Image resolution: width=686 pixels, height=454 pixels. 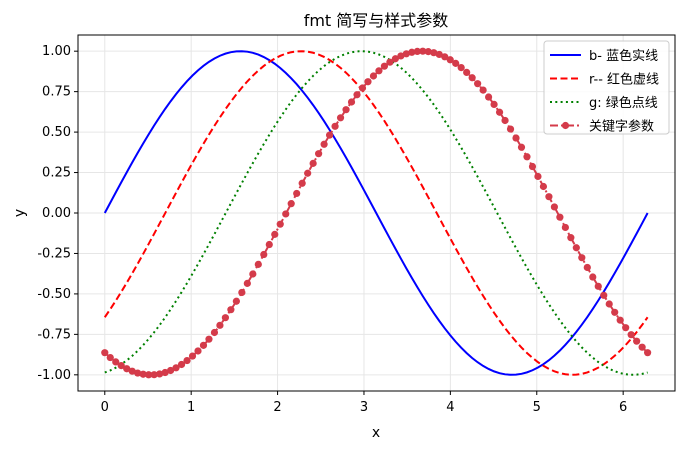 I want to click on legend-box, so click(x=606, y=87).